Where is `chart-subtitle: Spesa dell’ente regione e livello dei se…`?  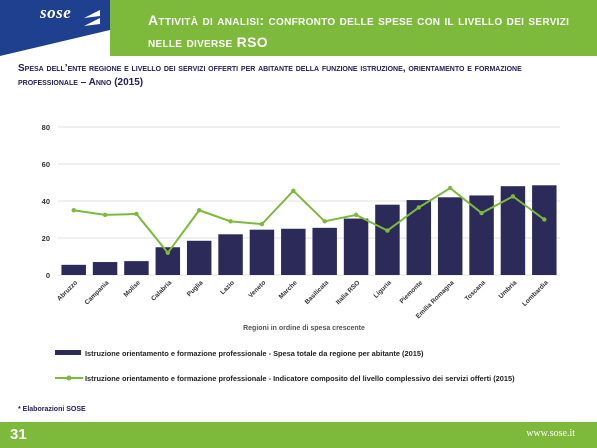 chart-subtitle: Spesa dell’ente regione e livello dei se… is located at coordinates (270, 75).